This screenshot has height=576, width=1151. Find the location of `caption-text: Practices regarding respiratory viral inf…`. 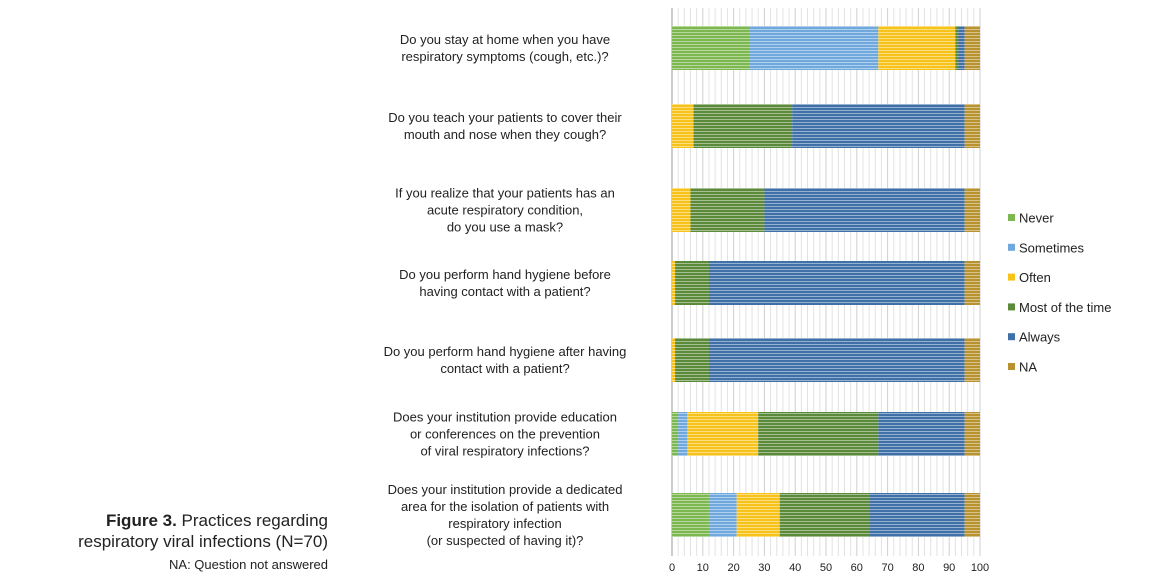

caption-text: Practices regarding respiratory viral inf… is located at coordinates (203, 531).